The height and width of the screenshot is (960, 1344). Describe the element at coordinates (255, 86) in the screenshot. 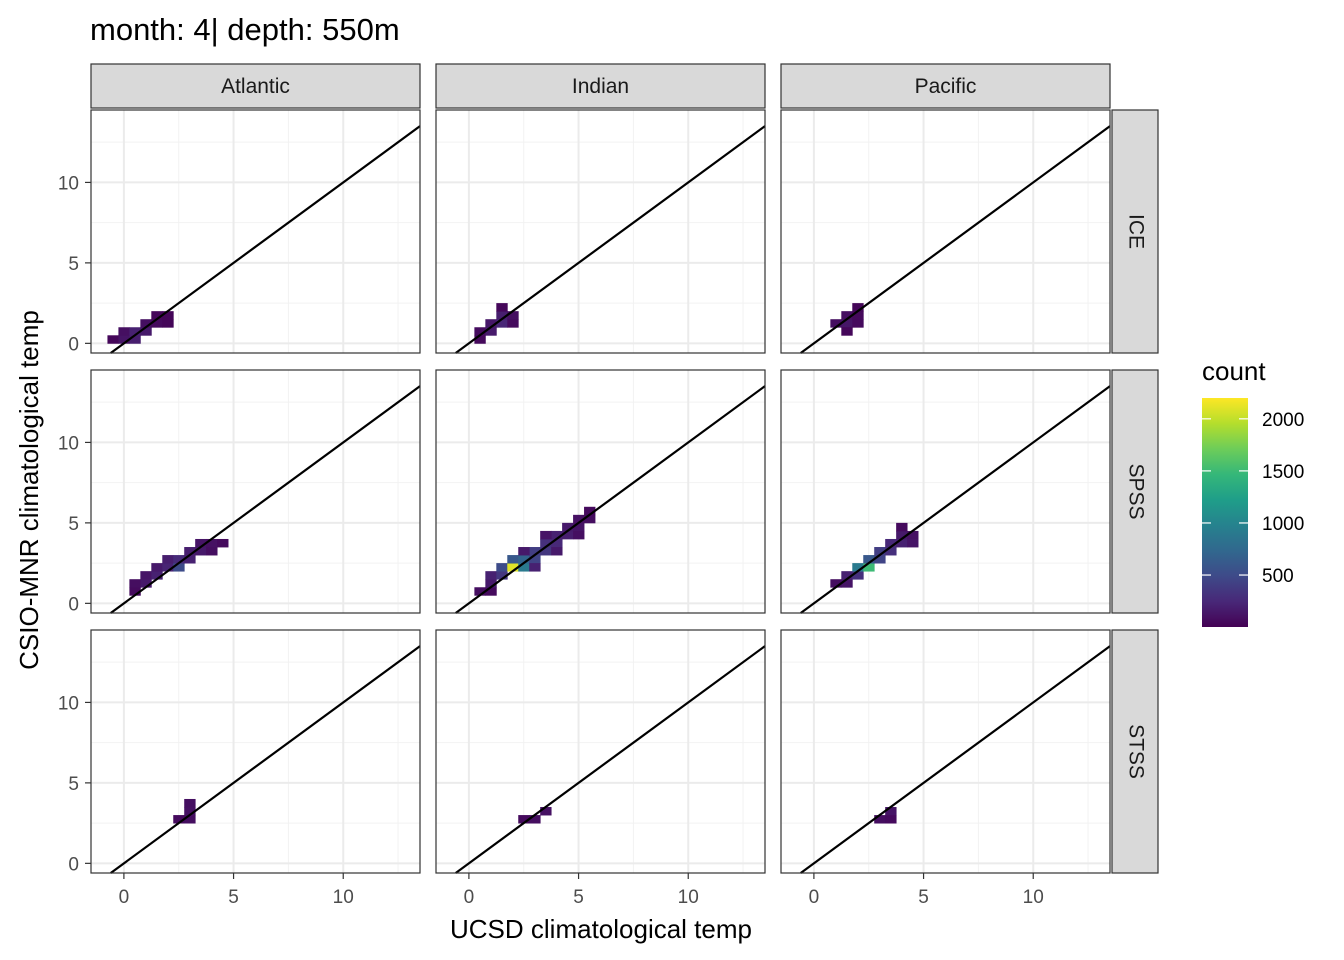

I see `column-strip-atlantic` at that location.